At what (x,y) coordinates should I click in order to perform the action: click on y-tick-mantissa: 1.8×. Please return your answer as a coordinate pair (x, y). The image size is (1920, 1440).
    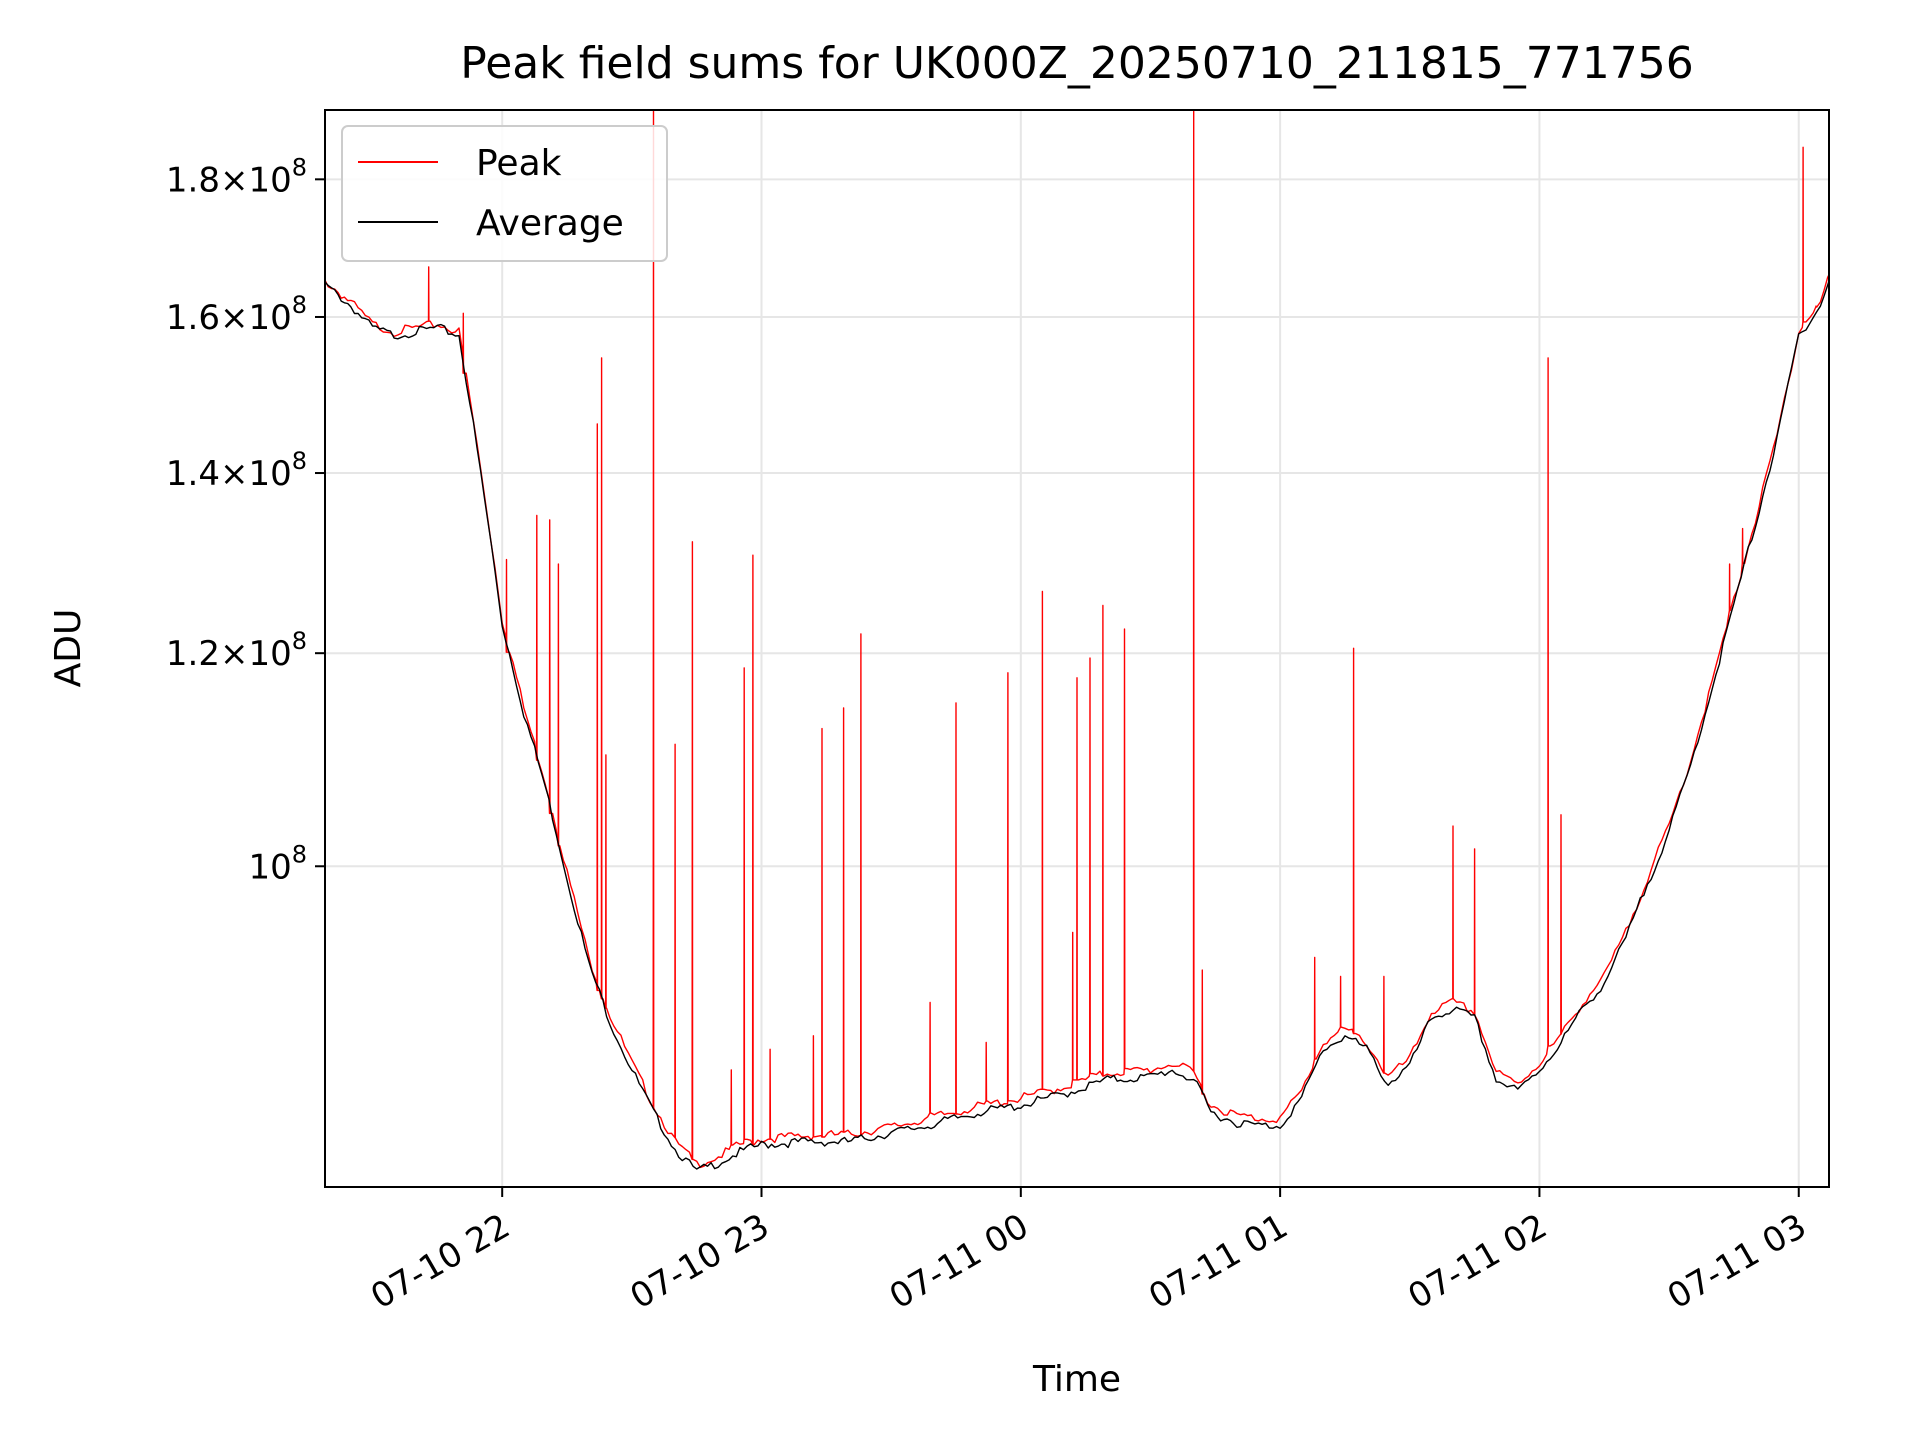
    Looking at the image, I should click on (207, 180).